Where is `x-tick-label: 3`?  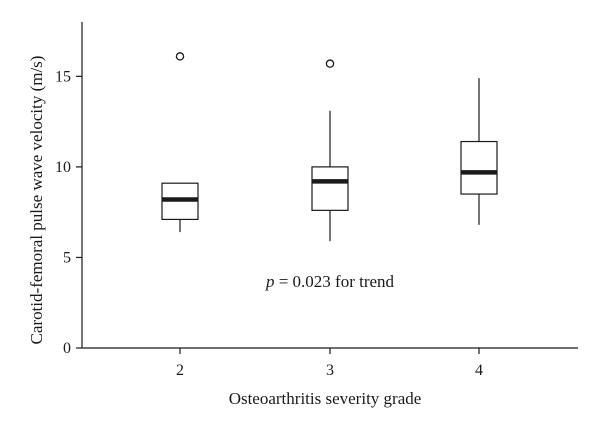 x-tick-label: 3 is located at coordinates (330, 370).